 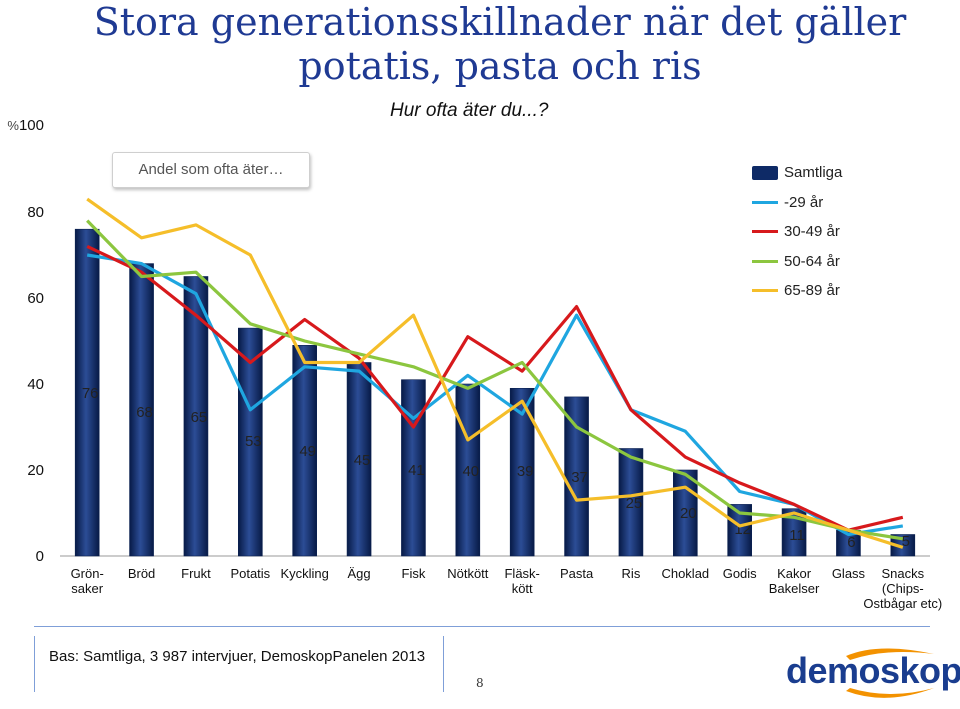 I want to click on x-tick-label-9: Pasta, so click(x=577, y=573).